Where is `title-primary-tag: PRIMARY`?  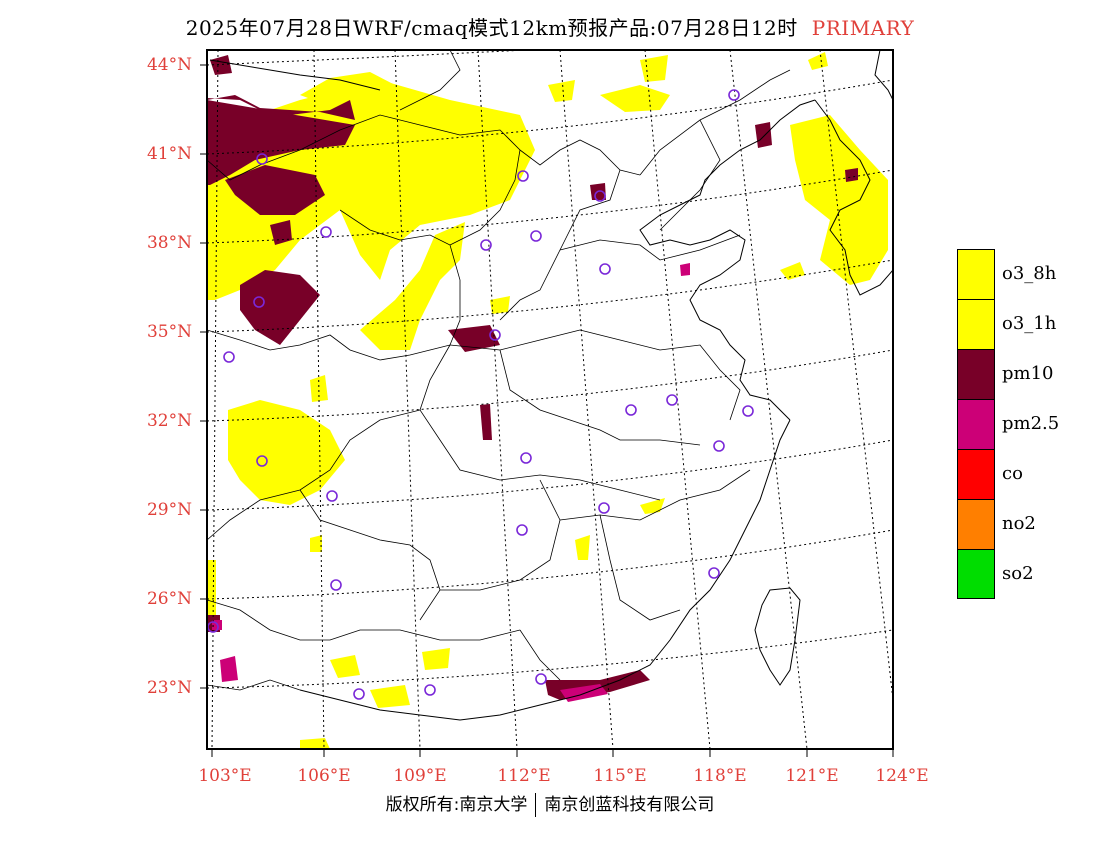
title-primary-tag: PRIMARY is located at coordinates (863, 28).